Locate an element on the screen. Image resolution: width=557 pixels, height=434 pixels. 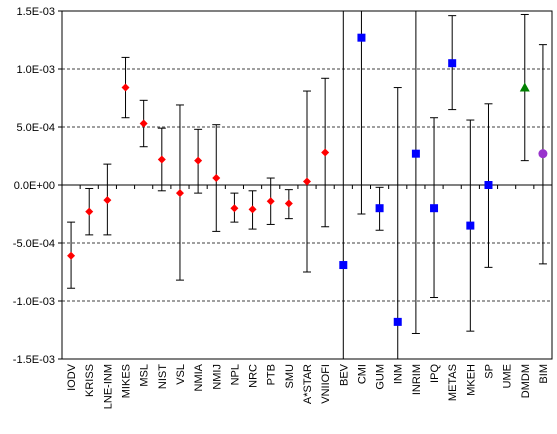
x-tick-label: INRIM is located at coordinates (417, 379).